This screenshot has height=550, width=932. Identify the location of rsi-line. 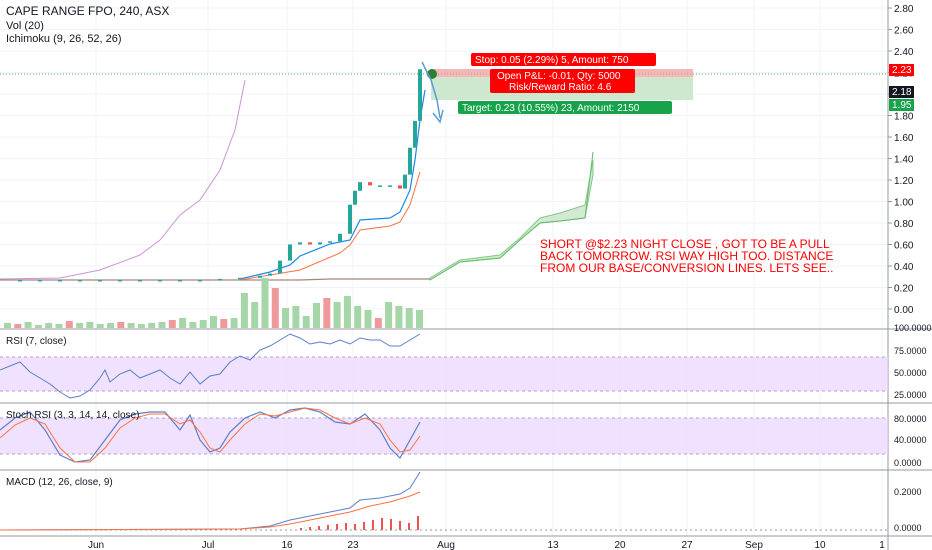
(210, 366).